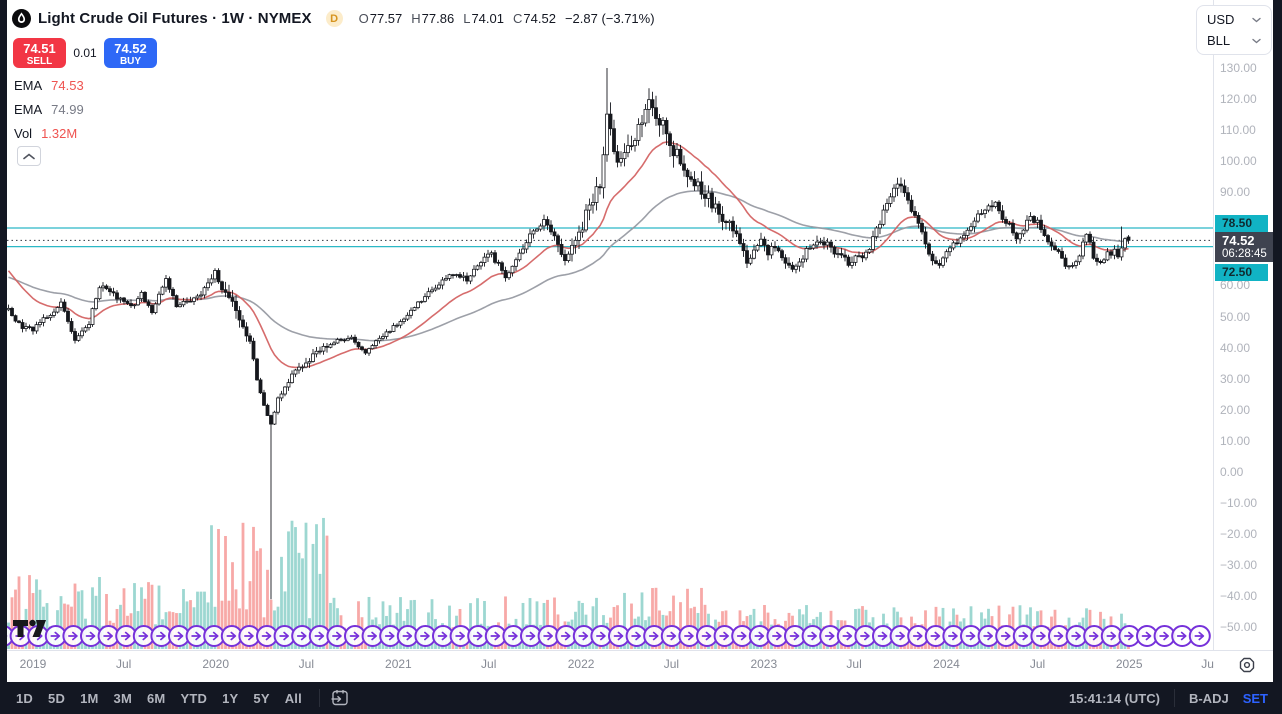 This screenshot has width=1282, height=714. What do you see at coordinates (21, 18) in the screenshot?
I see `crude-oil-symbol-icon` at bounding box center [21, 18].